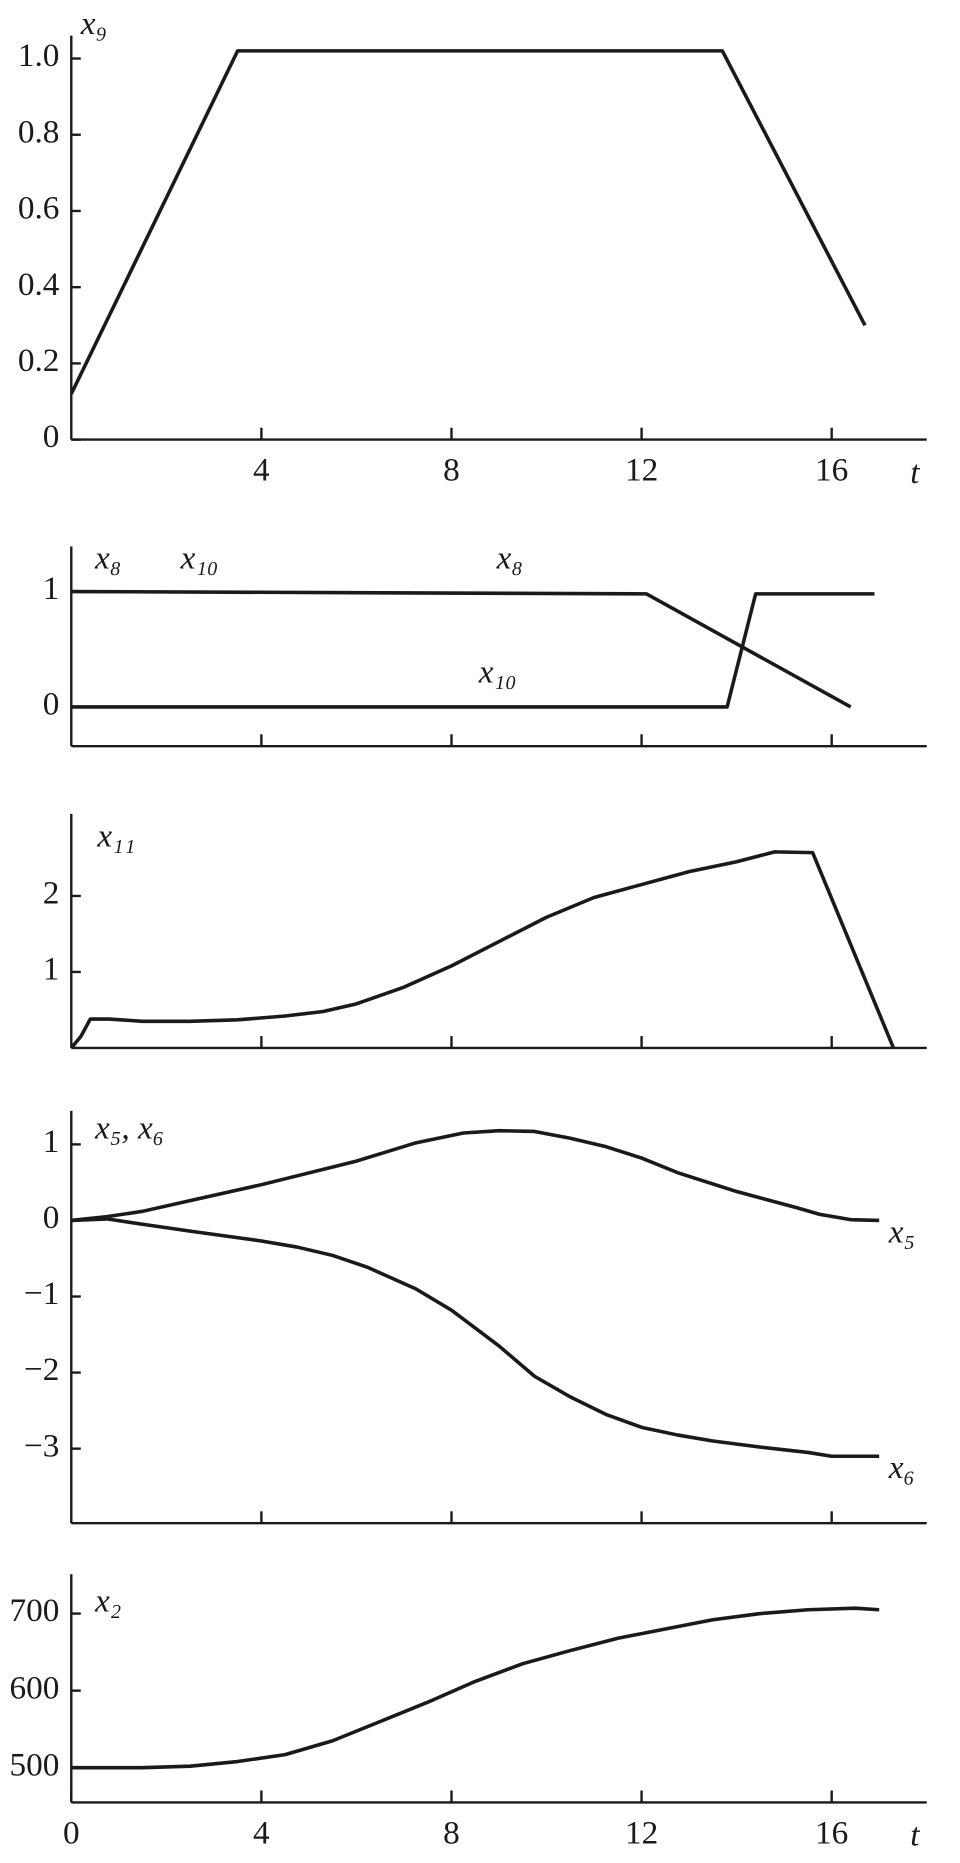  Describe the element at coordinates (35, 1687) in the screenshot. I see `y-tick-label: 600` at that location.